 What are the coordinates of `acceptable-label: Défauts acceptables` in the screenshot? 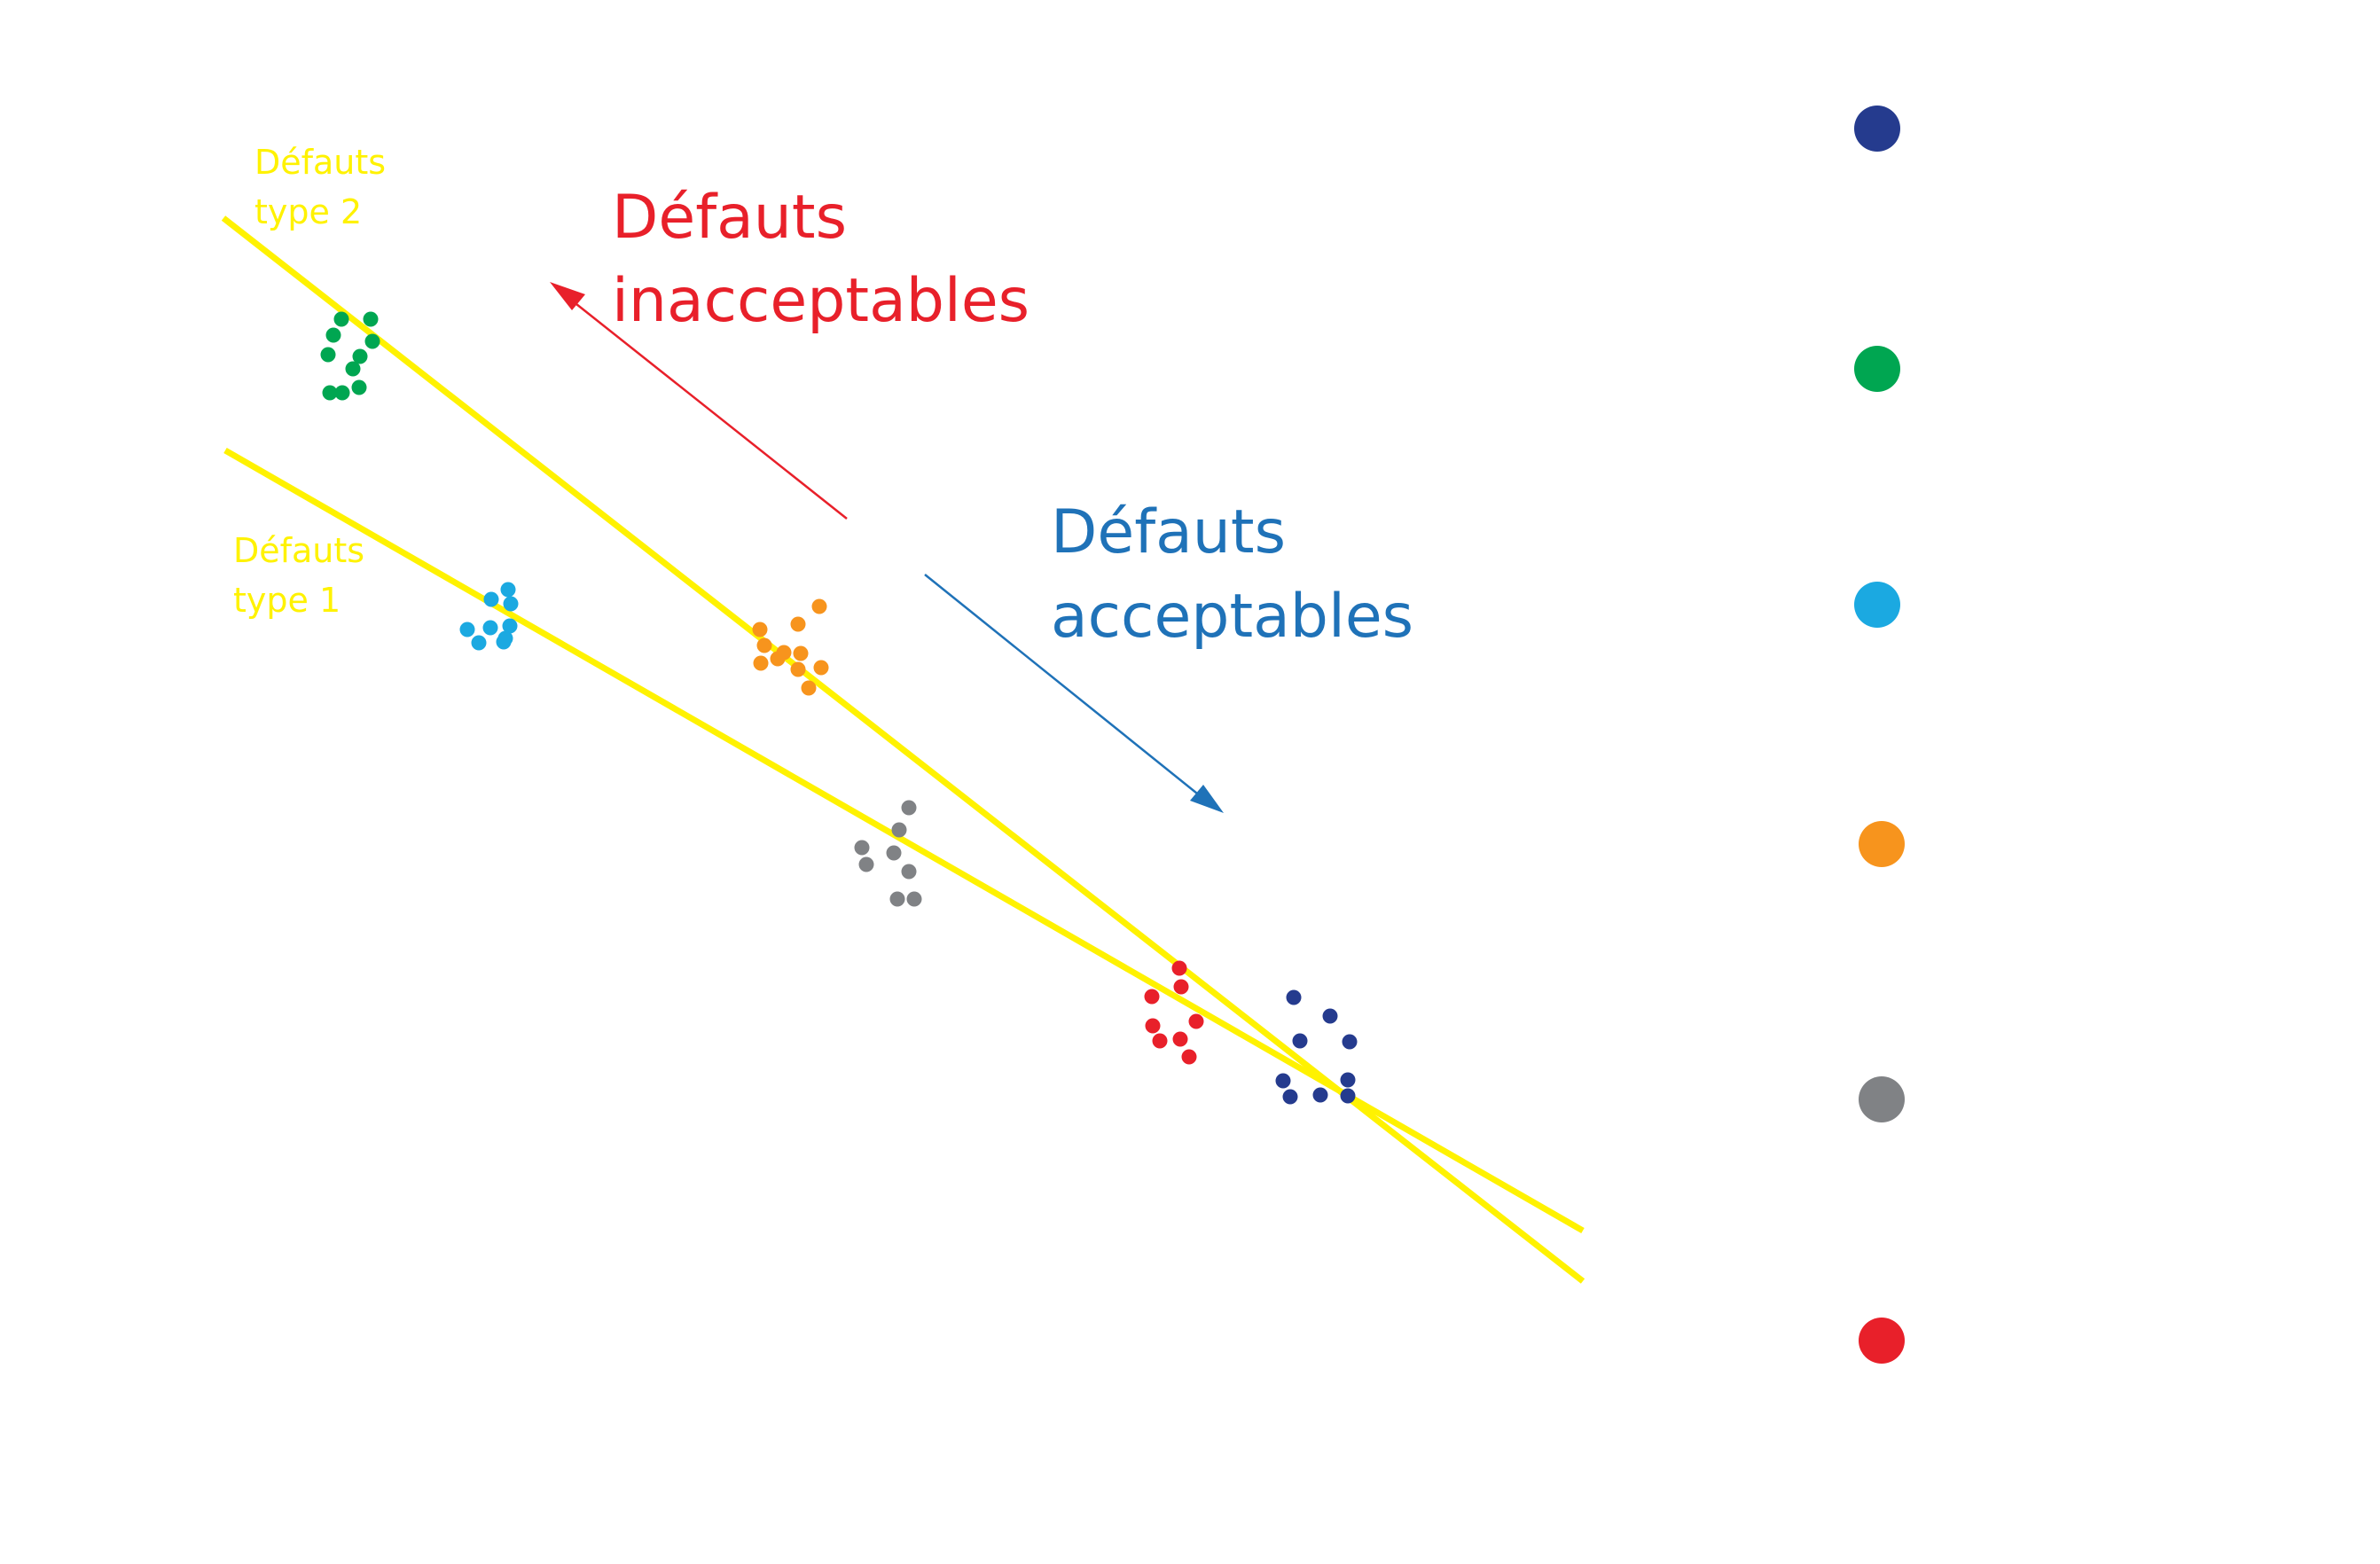 It's located at (1232, 574).